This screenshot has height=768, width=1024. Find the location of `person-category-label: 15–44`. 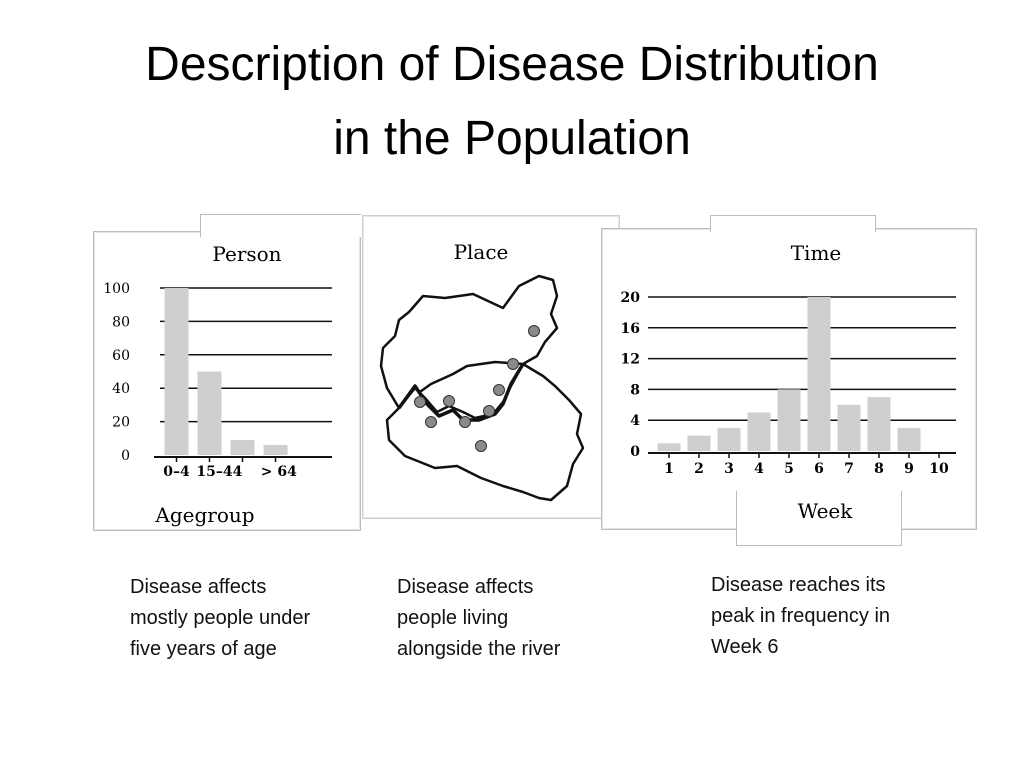

person-category-label: 15–44 is located at coordinates (219, 472).